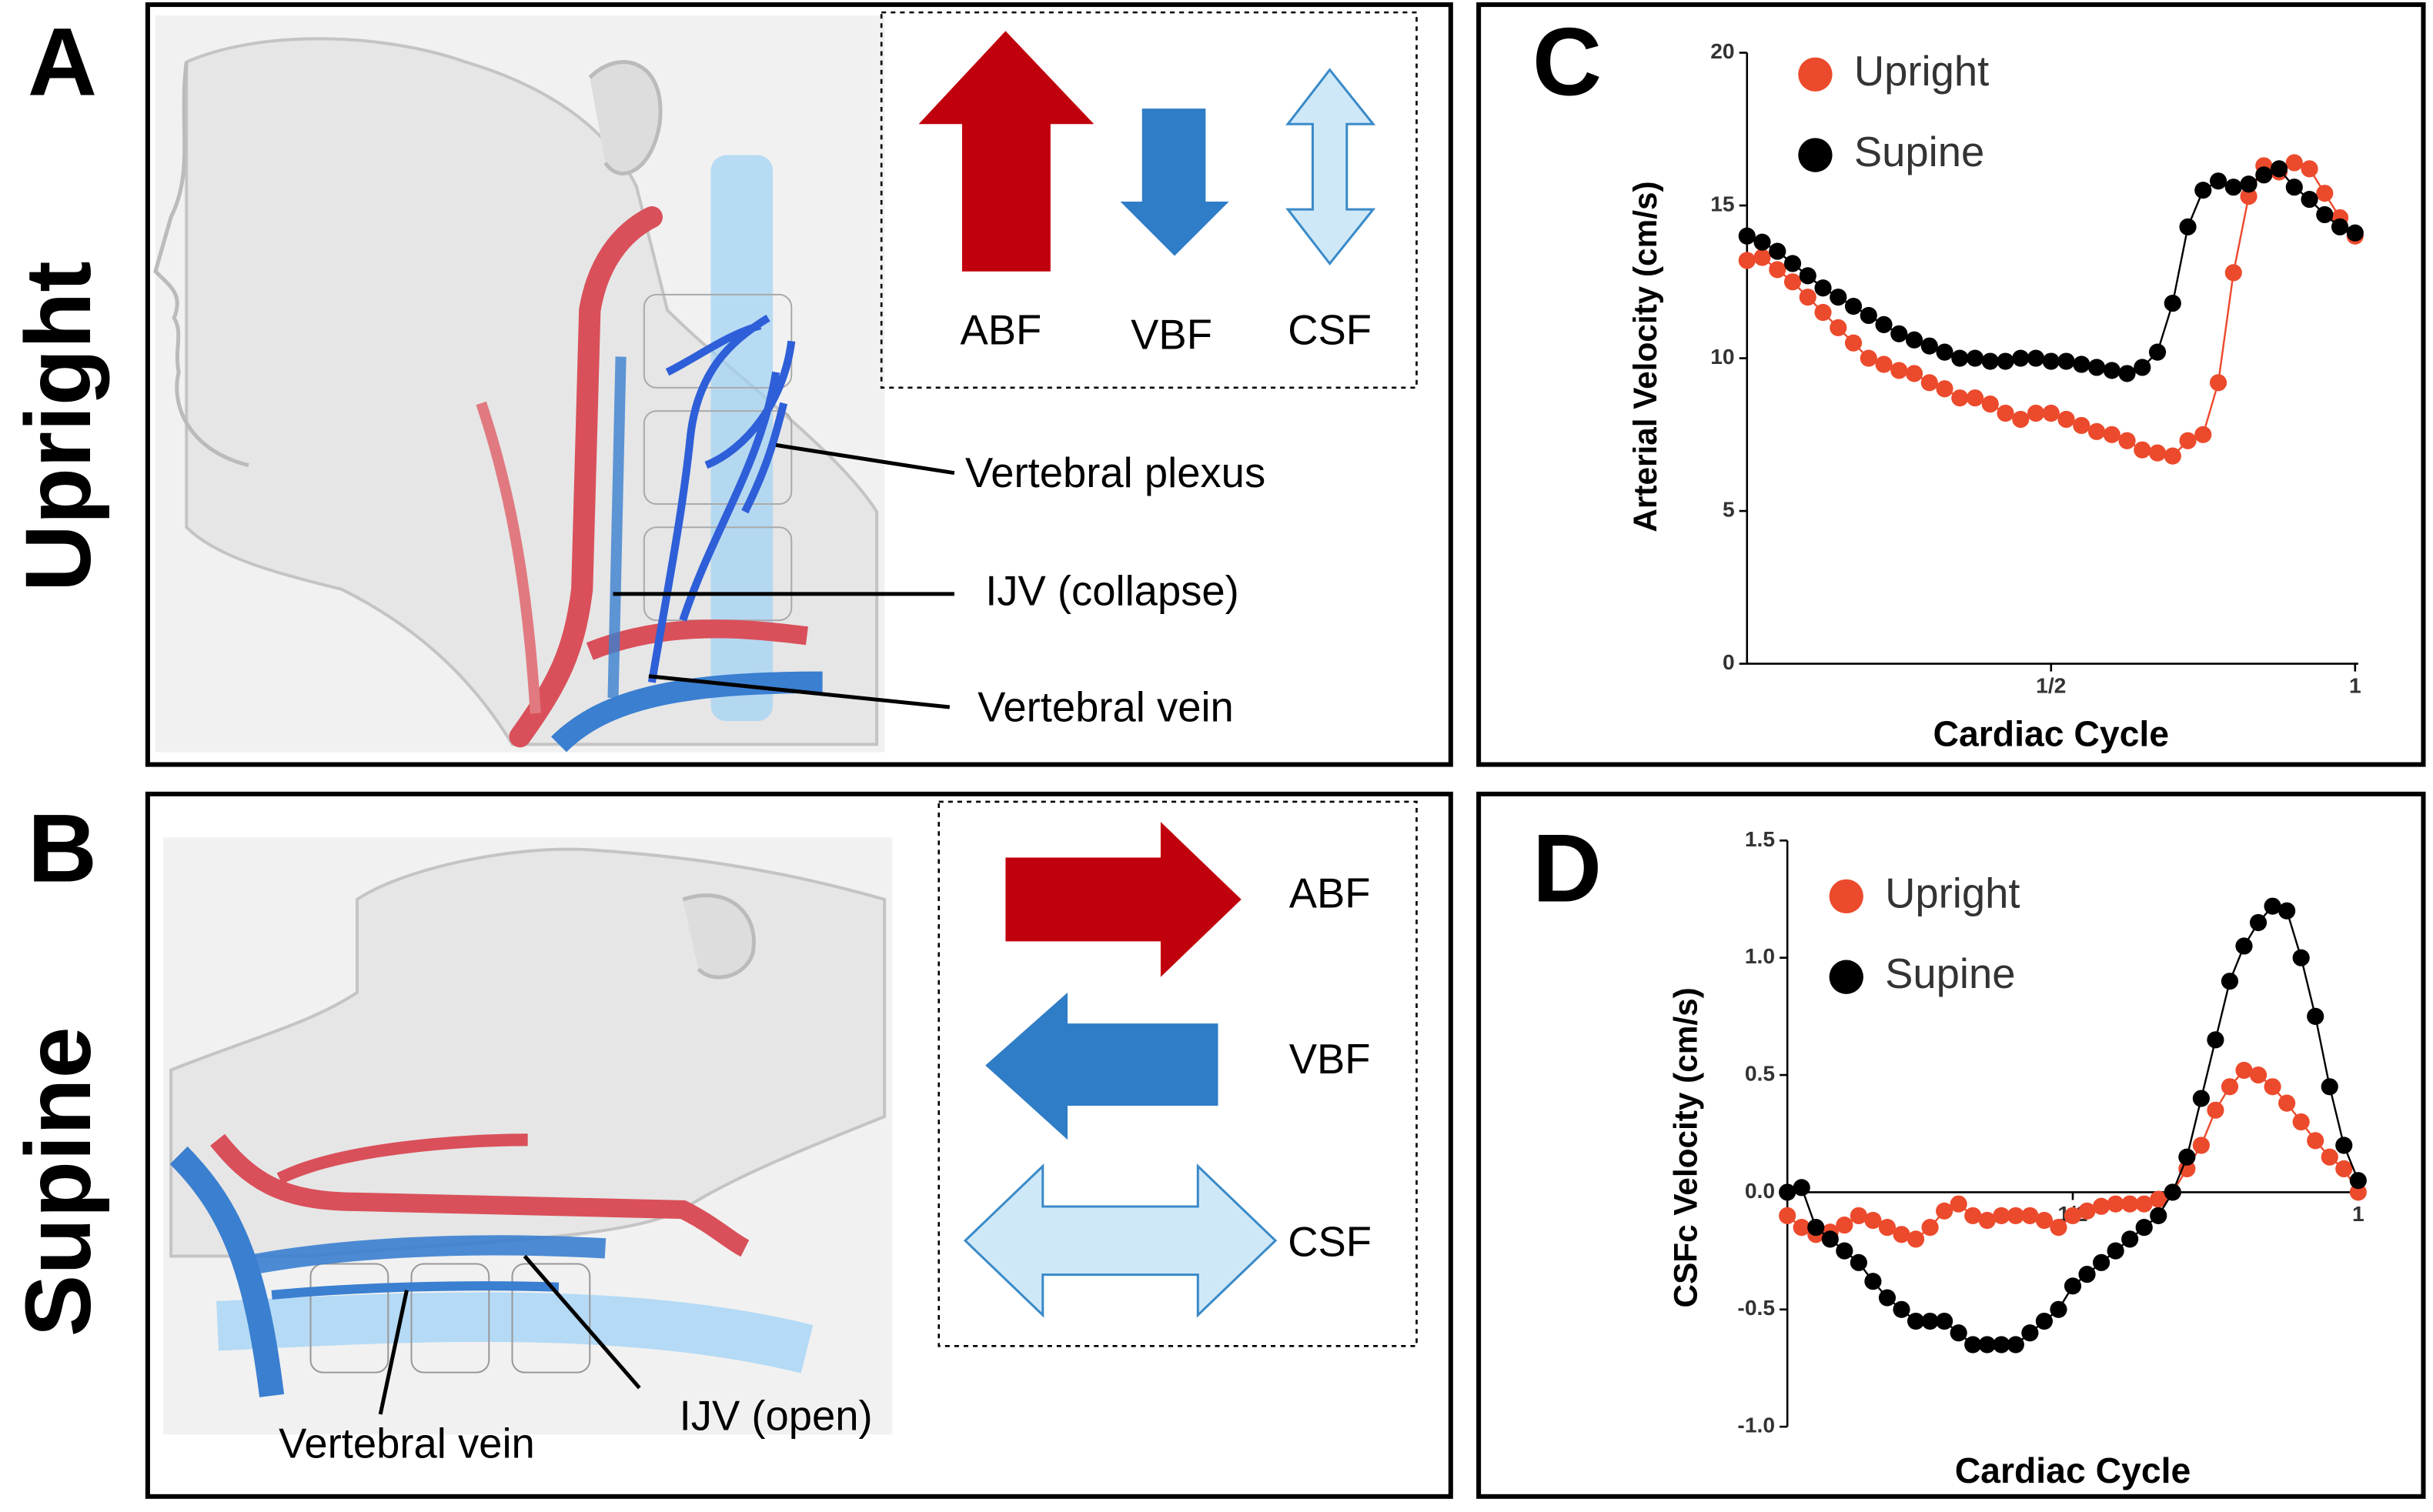 This screenshot has width=2433, height=1512. Describe the element at coordinates (1330, 167) in the screenshot. I see `csf-arrow` at that location.